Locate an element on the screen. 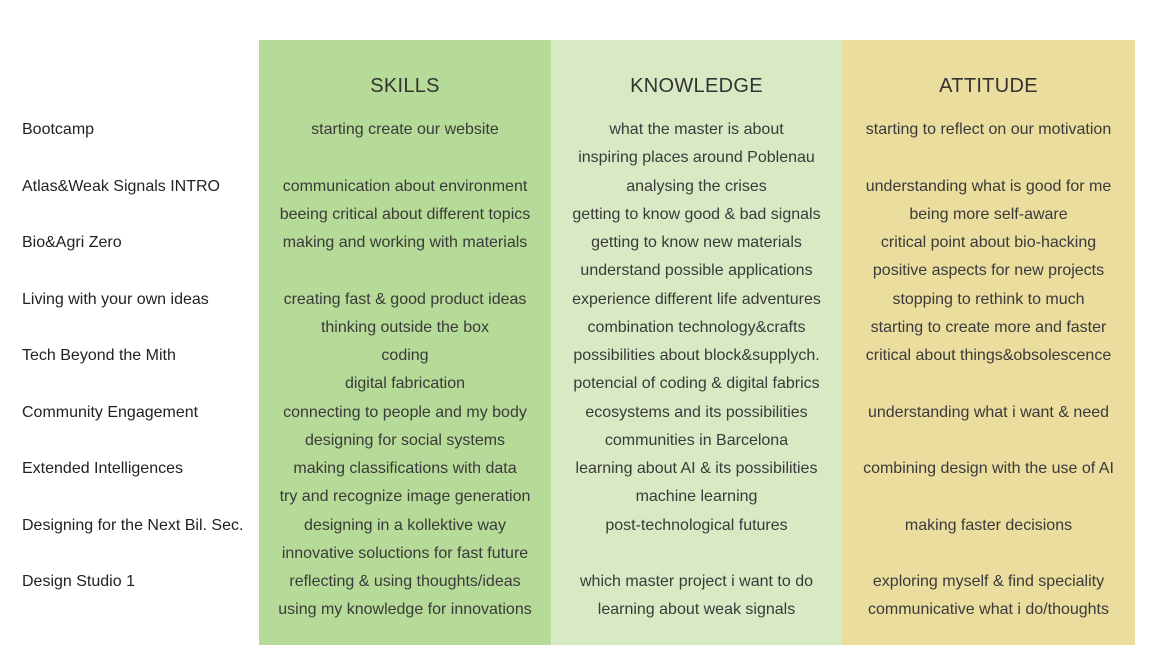 This screenshot has height=666, width=1169. skills-cell: thinking outside the box is located at coordinates (405, 327).